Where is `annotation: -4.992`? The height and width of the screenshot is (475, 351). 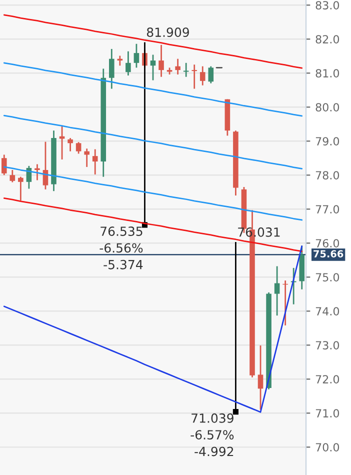 annotation: -4.992 is located at coordinates (214, 451).